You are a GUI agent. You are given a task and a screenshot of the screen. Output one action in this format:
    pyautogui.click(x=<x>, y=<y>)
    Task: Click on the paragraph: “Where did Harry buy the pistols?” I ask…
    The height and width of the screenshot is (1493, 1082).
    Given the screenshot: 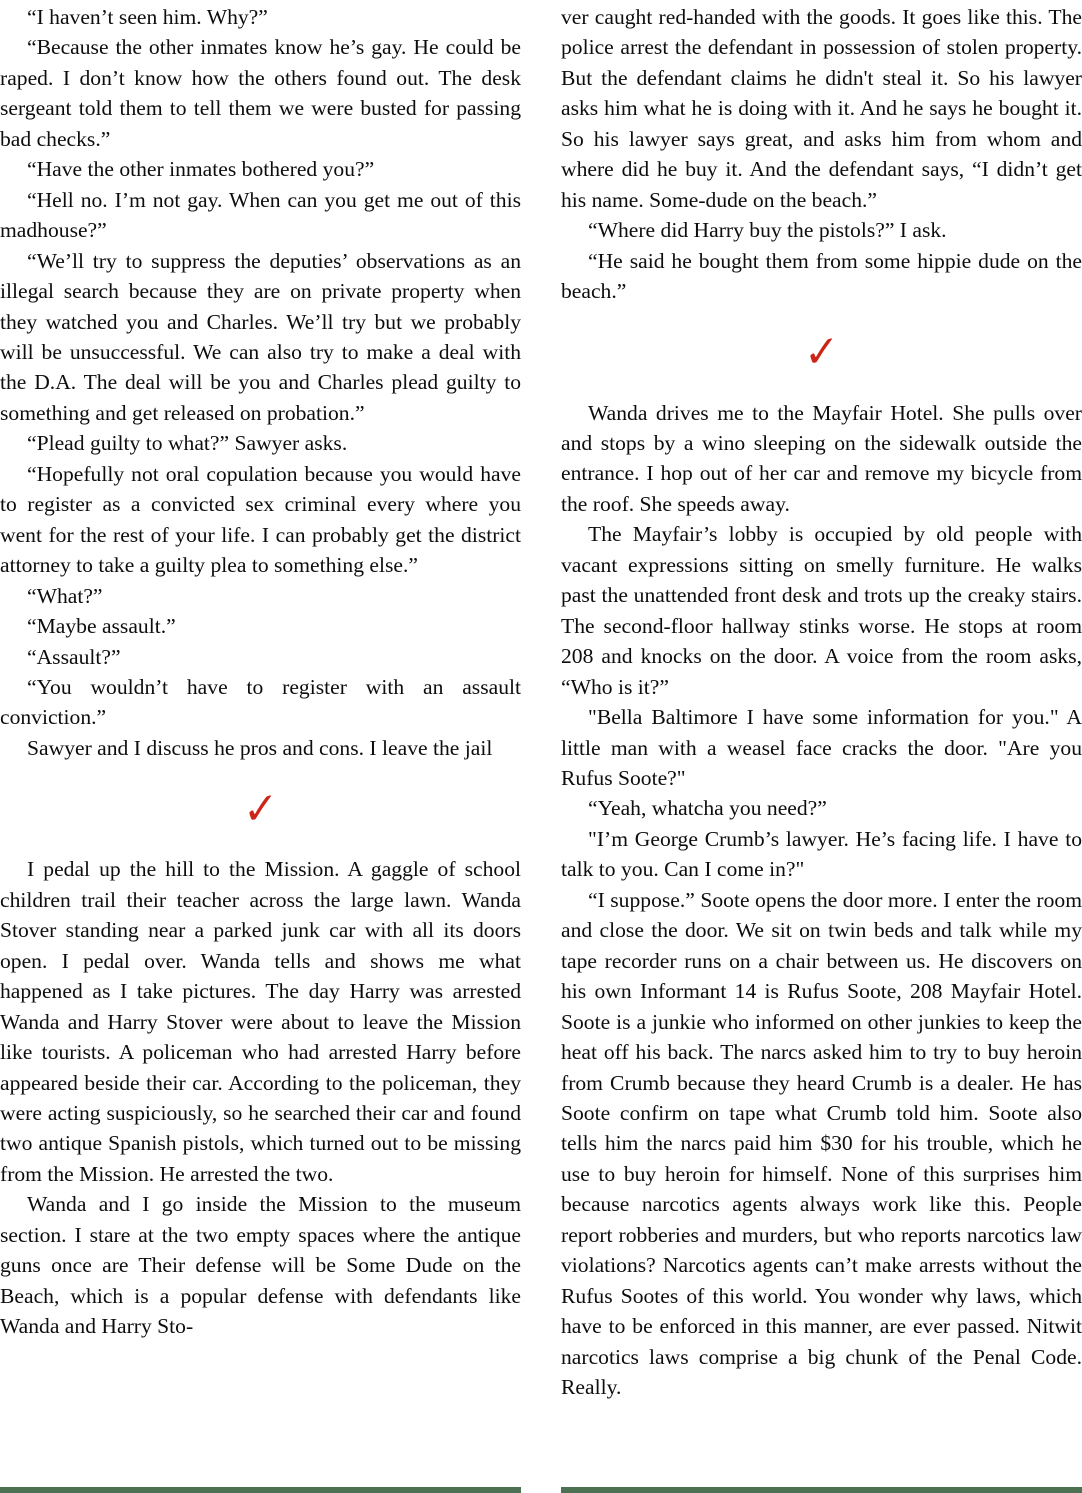 What is the action you would take?
    pyautogui.click(x=767, y=230)
    